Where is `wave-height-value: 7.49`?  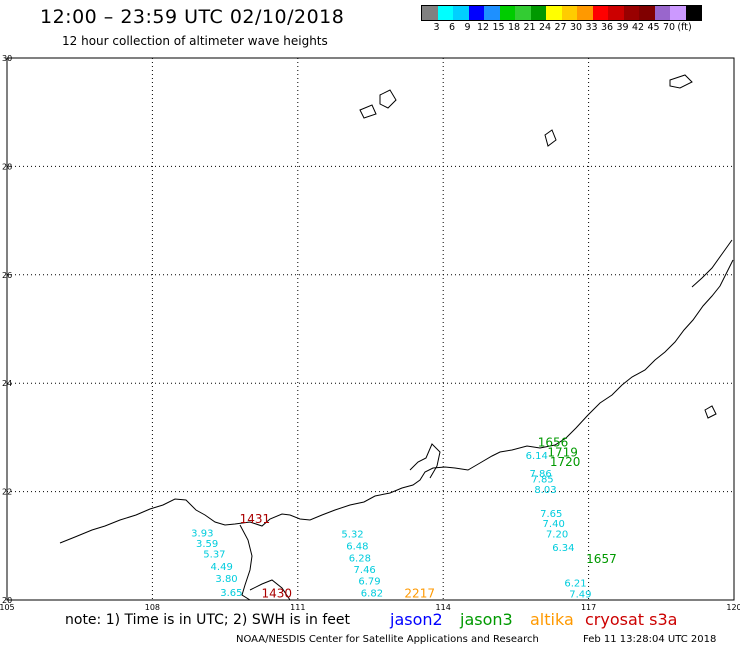
wave-height-value: 7.49 is located at coordinates (580, 594).